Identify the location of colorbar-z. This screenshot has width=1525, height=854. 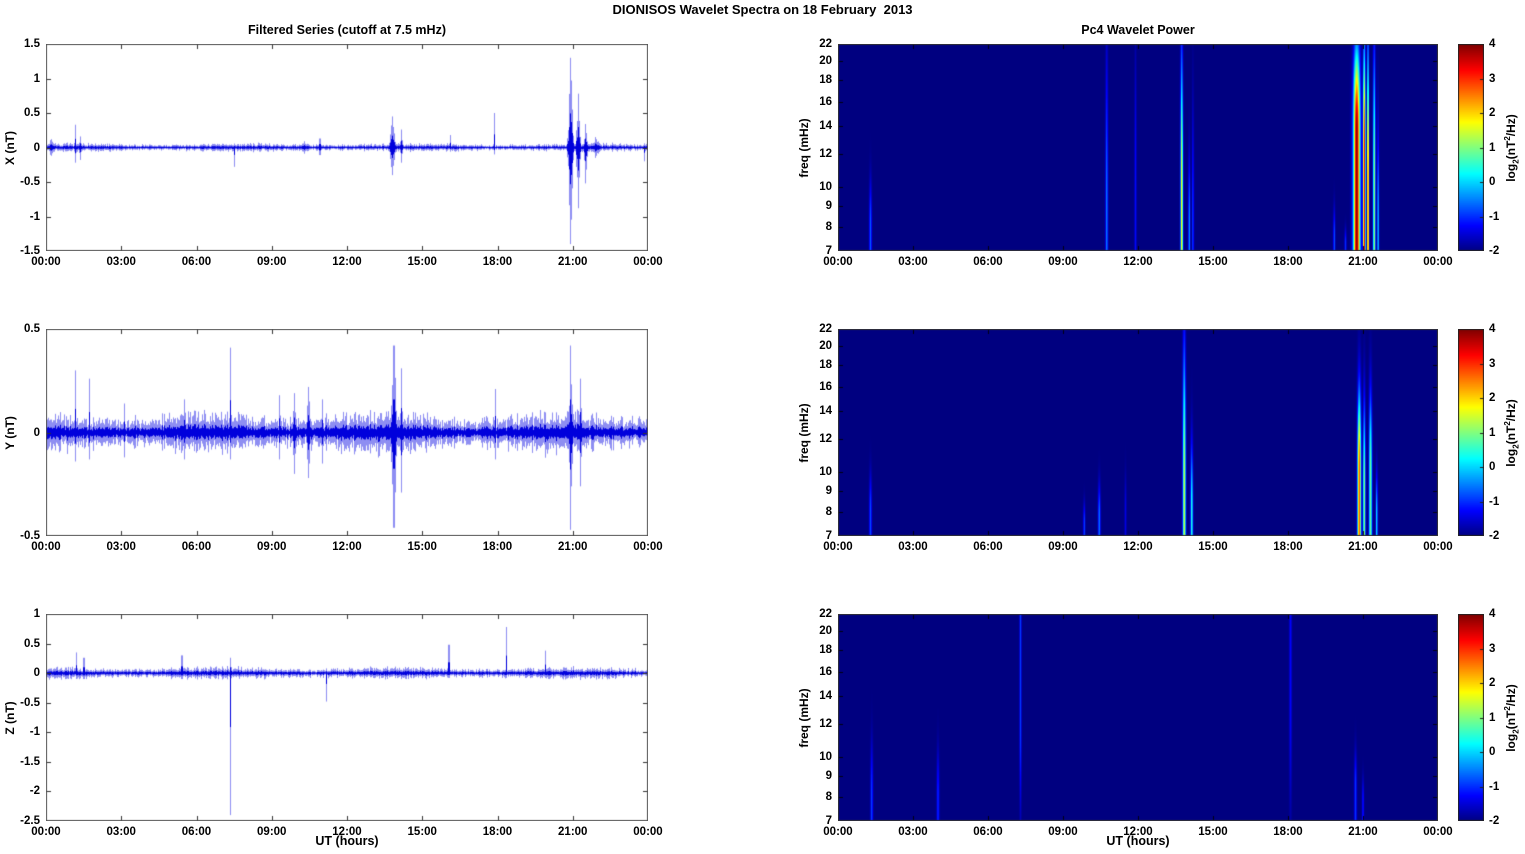
(1471, 717).